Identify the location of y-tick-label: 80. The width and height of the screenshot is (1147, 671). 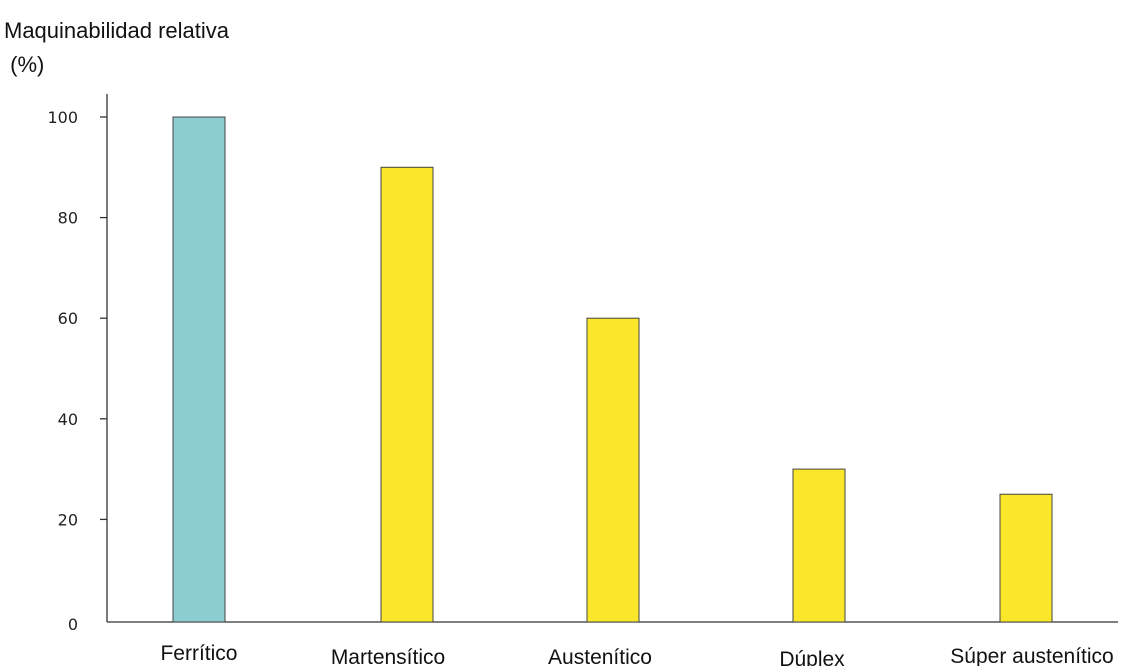
(68, 218).